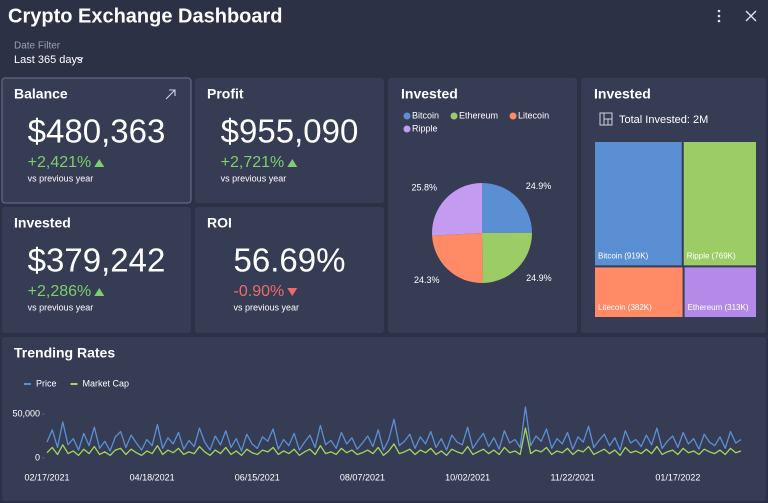 The image size is (768, 503). Describe the element at coordinates (259, 291) in the screenshot. I see `kpi-change: -0.90%` at that location.